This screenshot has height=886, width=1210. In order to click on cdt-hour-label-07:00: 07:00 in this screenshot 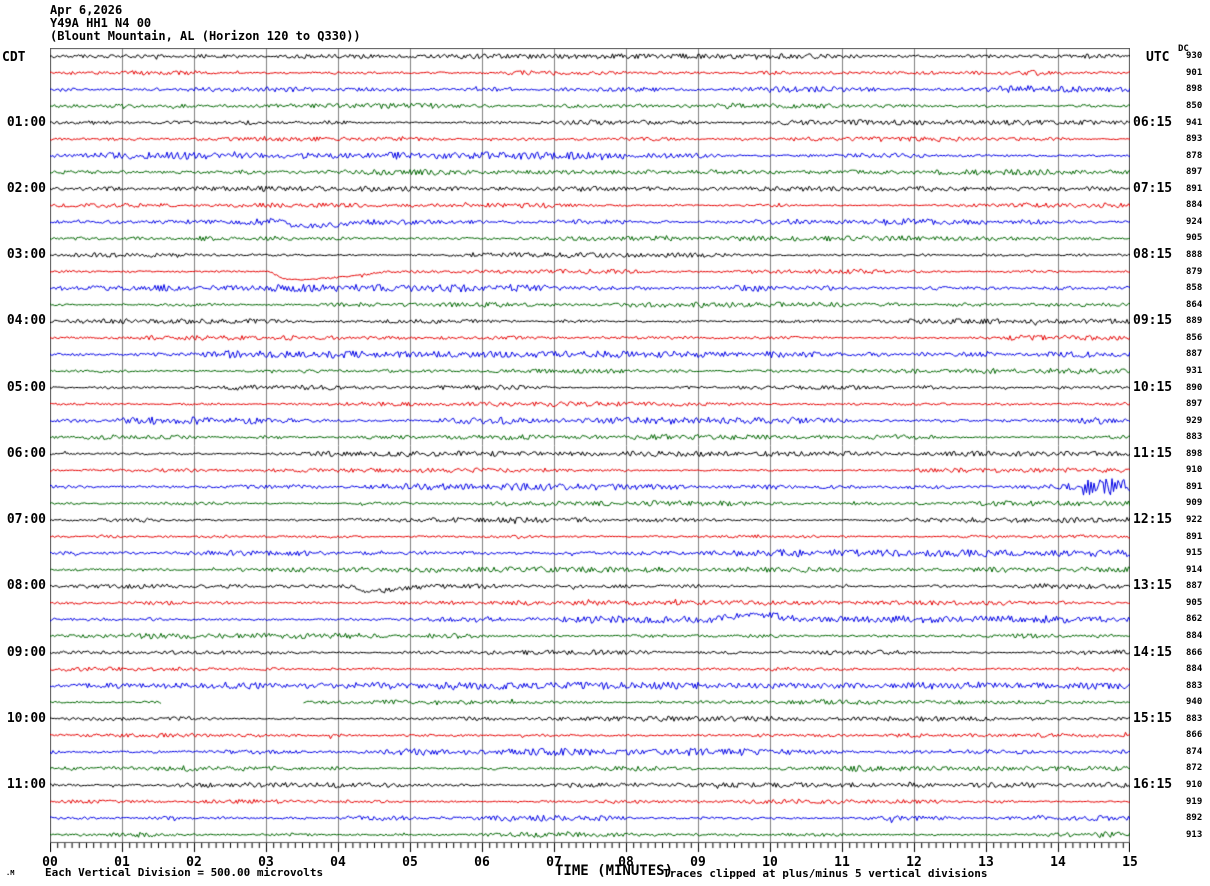, I will do `click(26, 520)`.